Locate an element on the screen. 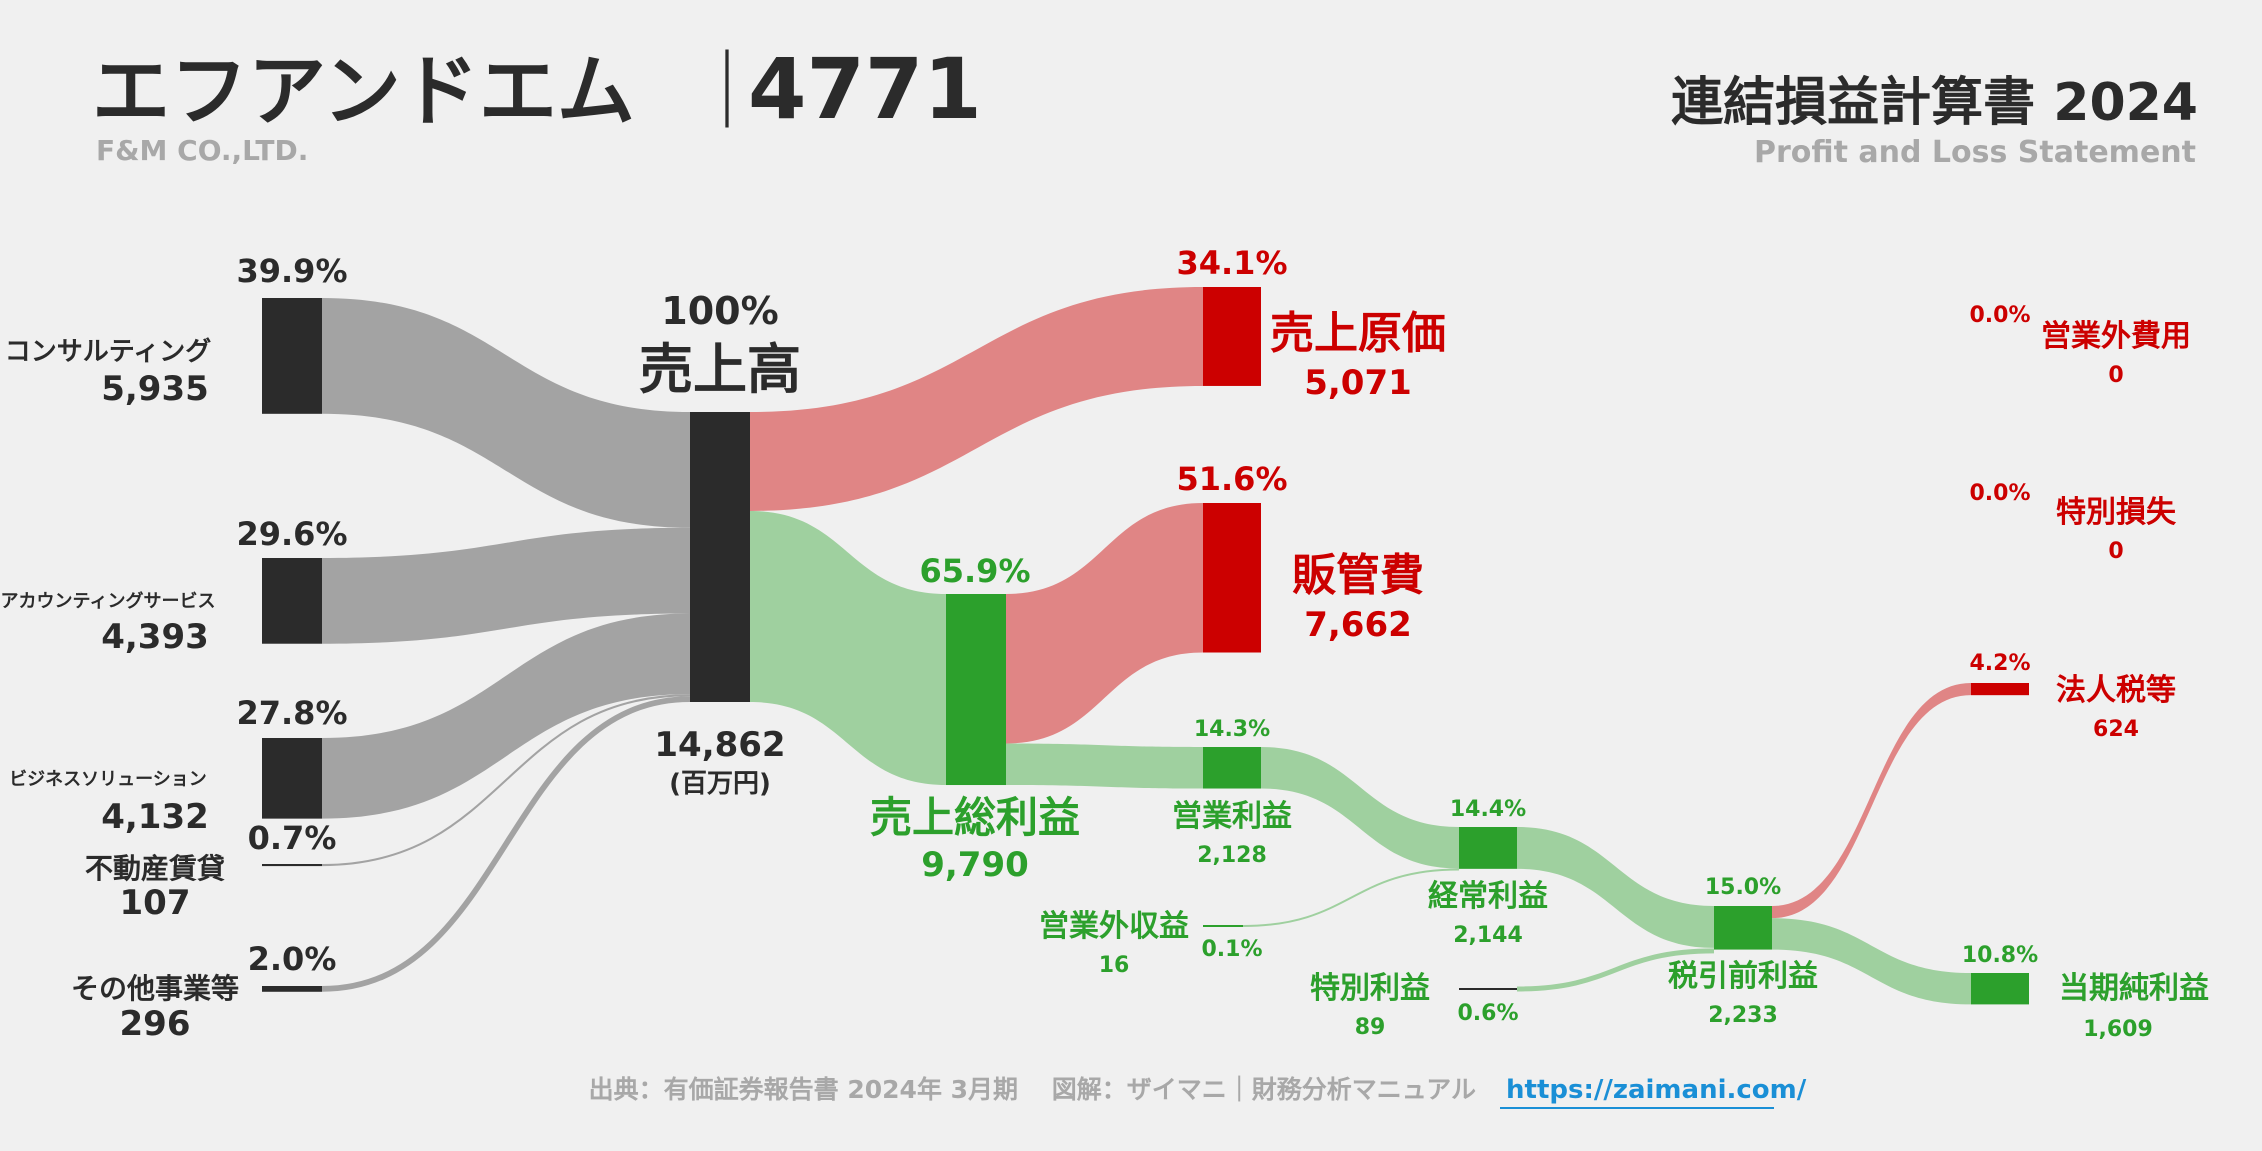  income-taxes-value: 624 is located at coordinates (2116, 729).